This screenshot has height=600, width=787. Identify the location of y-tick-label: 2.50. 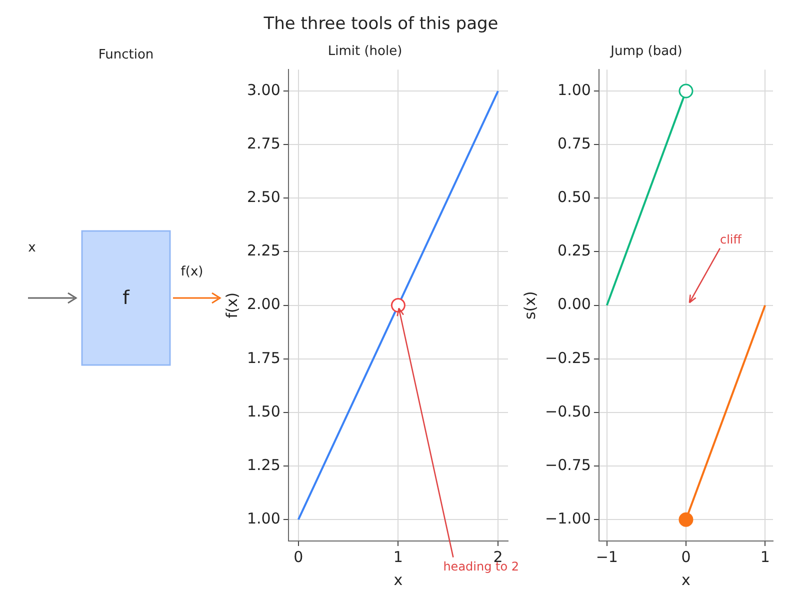
(263, 197).